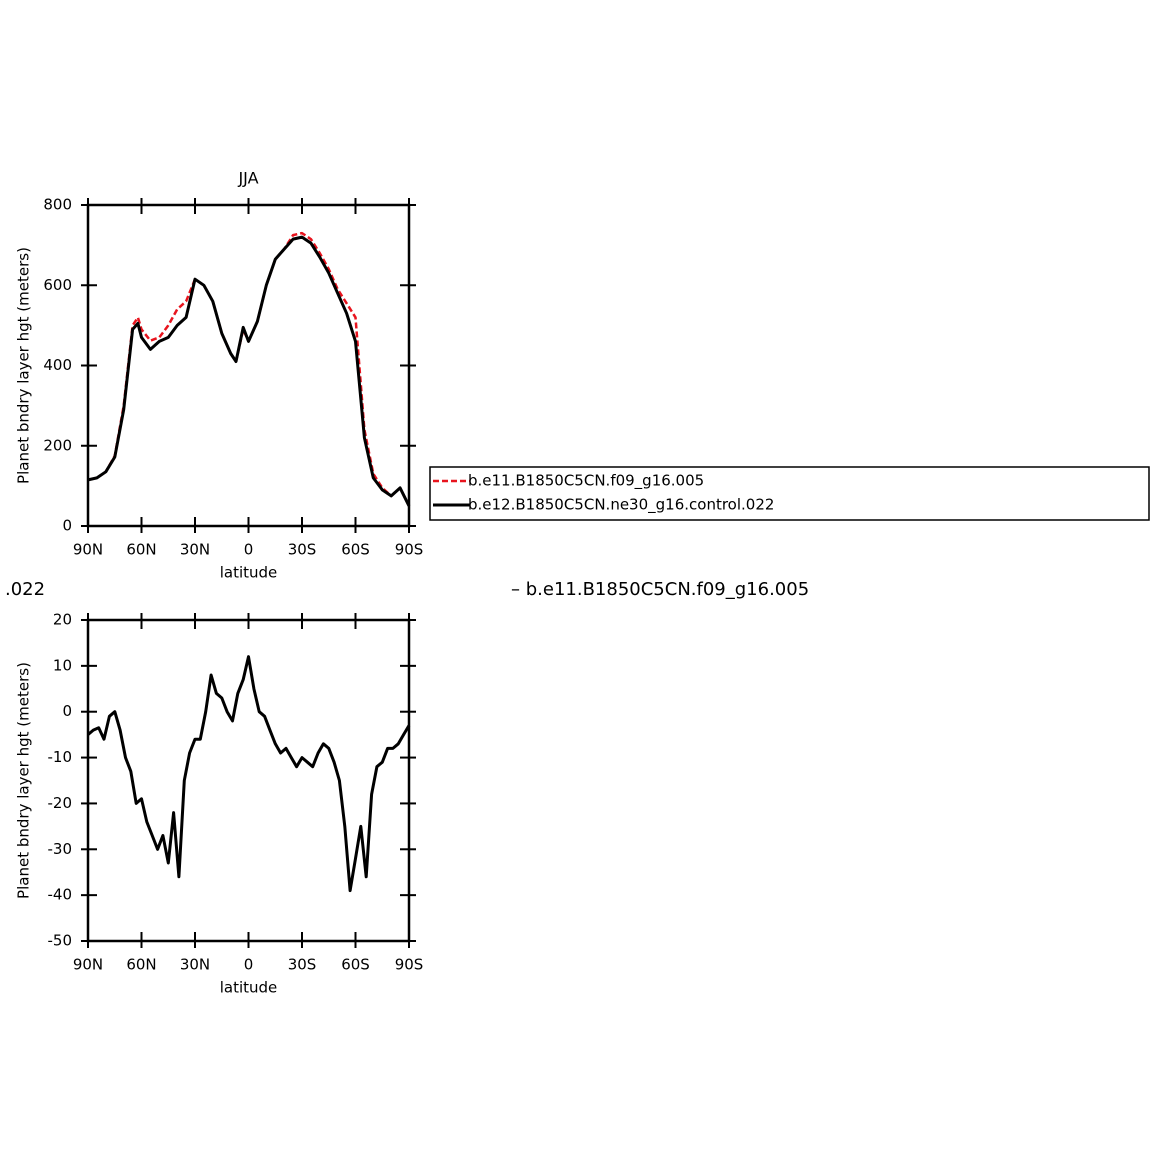  I want to click on y-tick-label: 20, so click(62, 620).